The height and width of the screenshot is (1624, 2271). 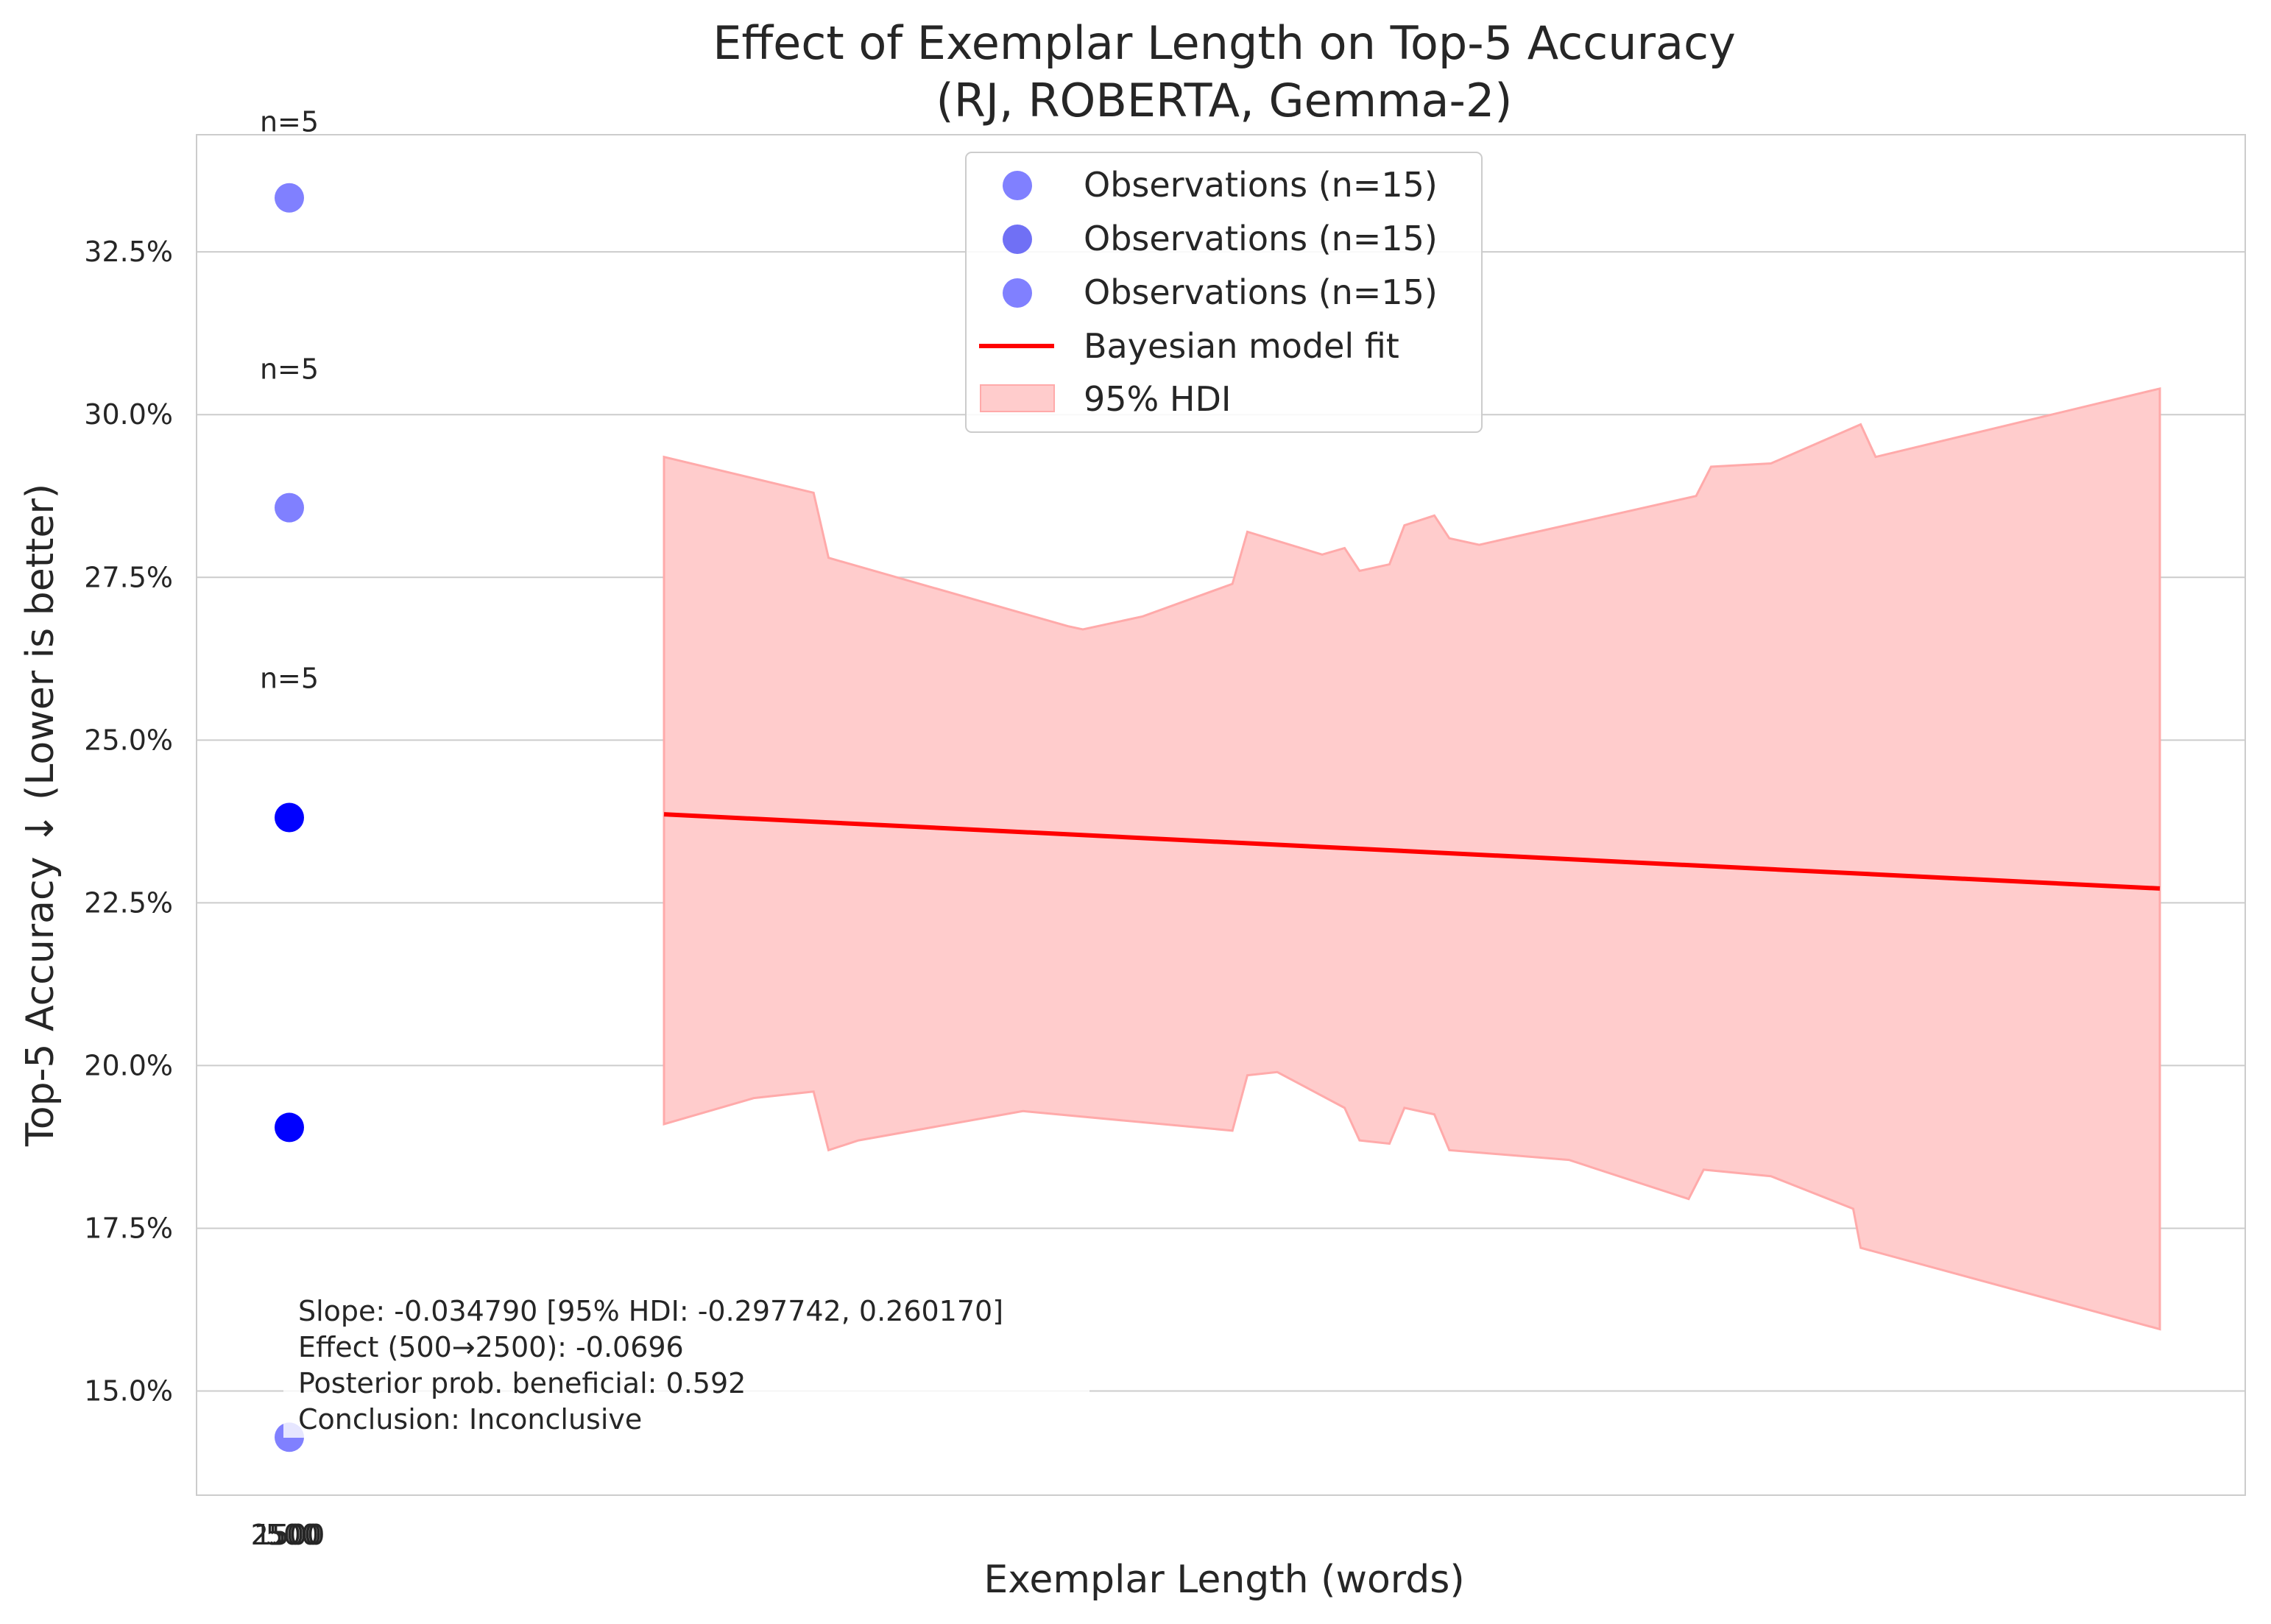 What do you see at coordinates (1223, 1580) in the screenshot?
I see `x-axis-label: Exemplar Length (words)` at bounding box center [1223, 1580].